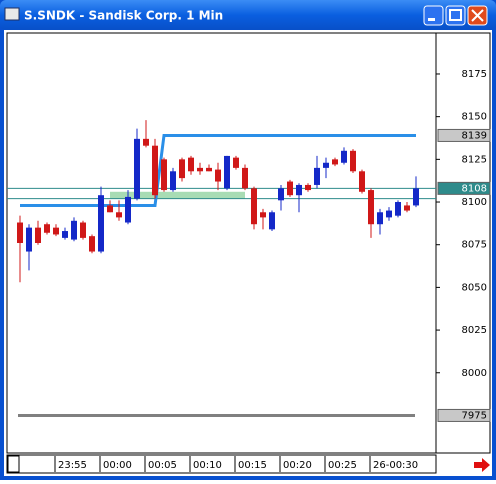  What do you see at coordinates (474, 159) in the screenshot?
I see `y-tick-label: 8125` at bounding box center [474, 159].